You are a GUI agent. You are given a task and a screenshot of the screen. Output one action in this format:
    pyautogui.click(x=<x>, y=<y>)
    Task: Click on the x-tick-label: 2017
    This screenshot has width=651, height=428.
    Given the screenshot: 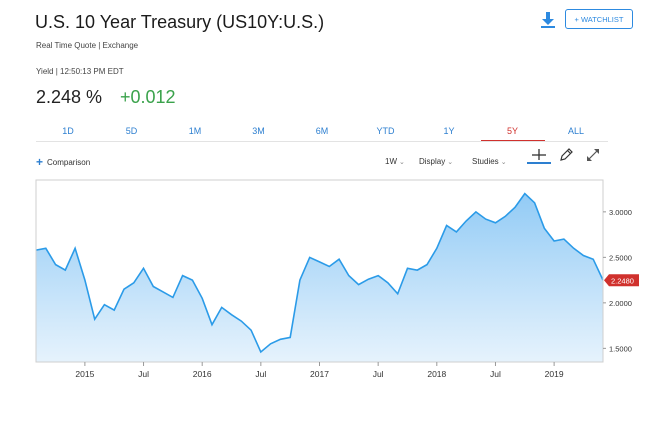 What is the action you would take?
    pyautogui.click(x=319, y=374)
    